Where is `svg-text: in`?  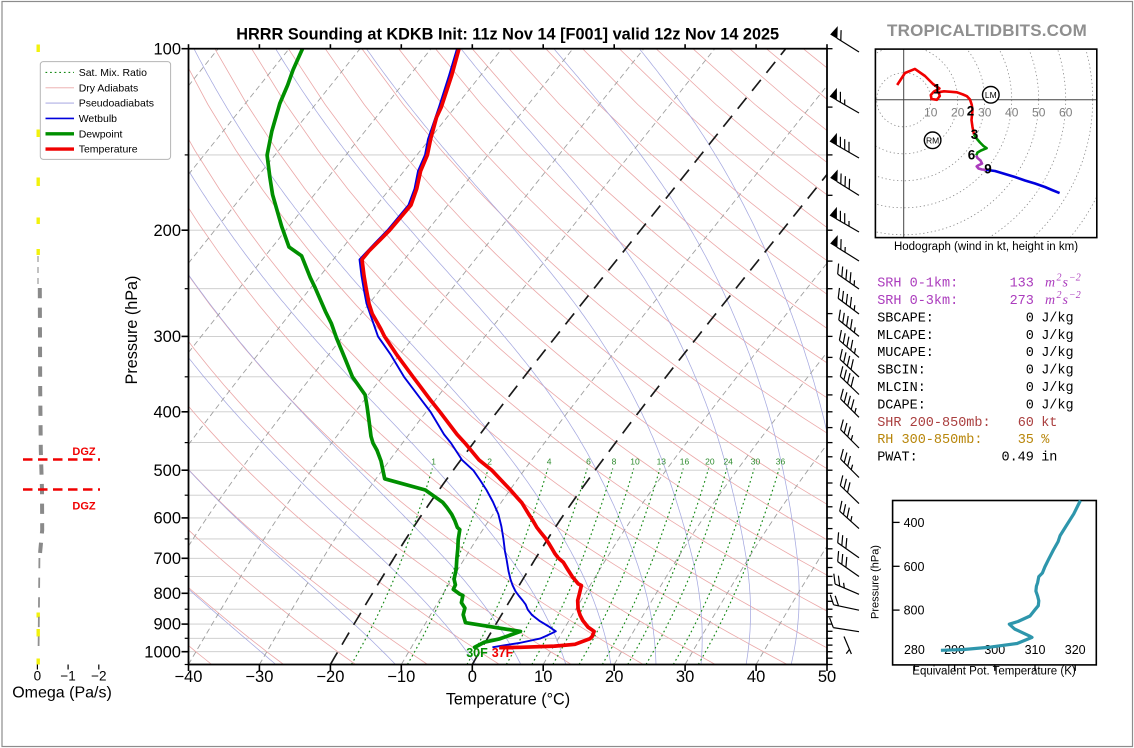 svg-text: in is located at coordinates (1049, 458).